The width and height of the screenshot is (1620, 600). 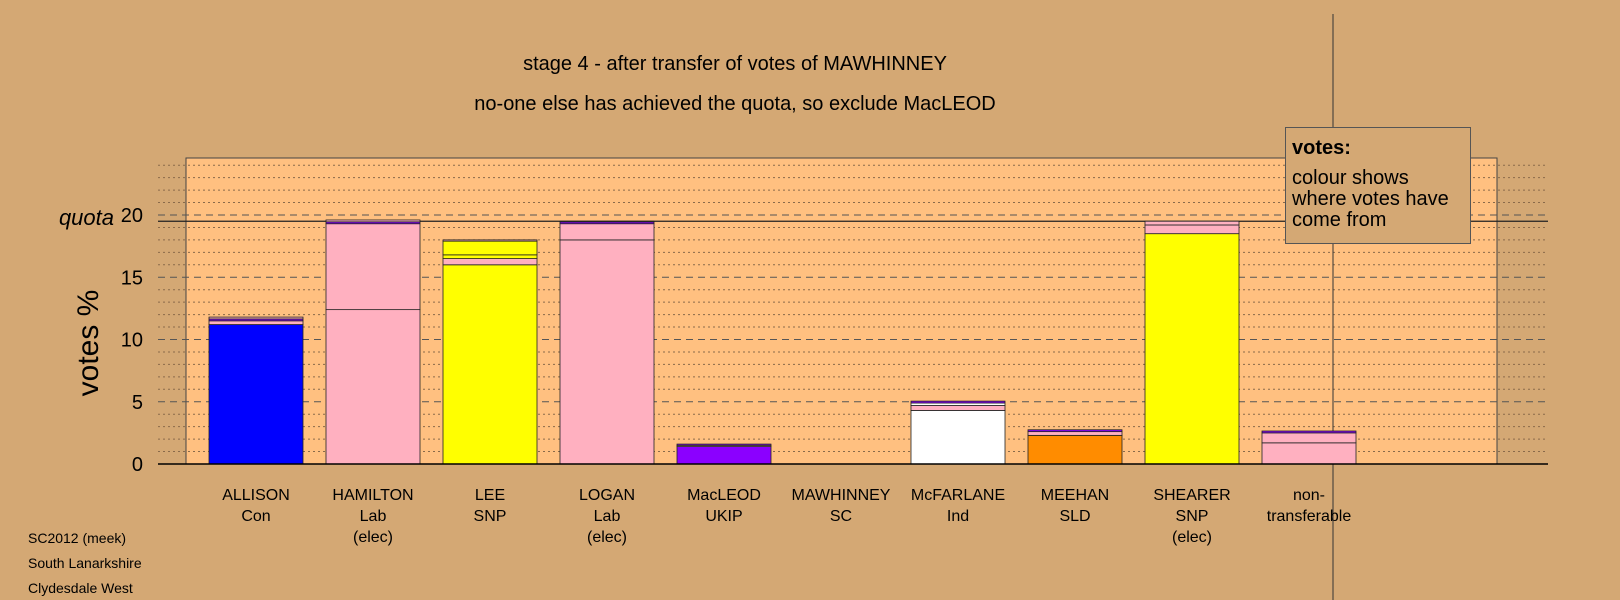 What do you see at coordinates (88, 343) in the screenshot?
I see `y-axis-label: votes %` at bounding box center [88, 343].